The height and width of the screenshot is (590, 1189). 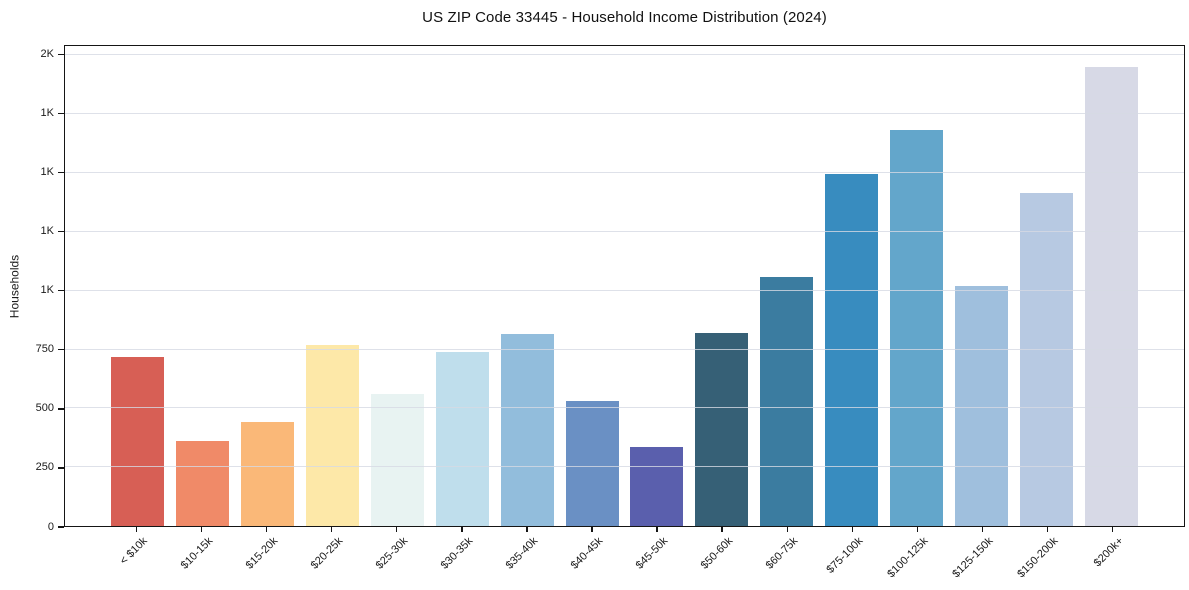 I want to click on x-tick-label: $125-150k, so click(x=973, y=558).